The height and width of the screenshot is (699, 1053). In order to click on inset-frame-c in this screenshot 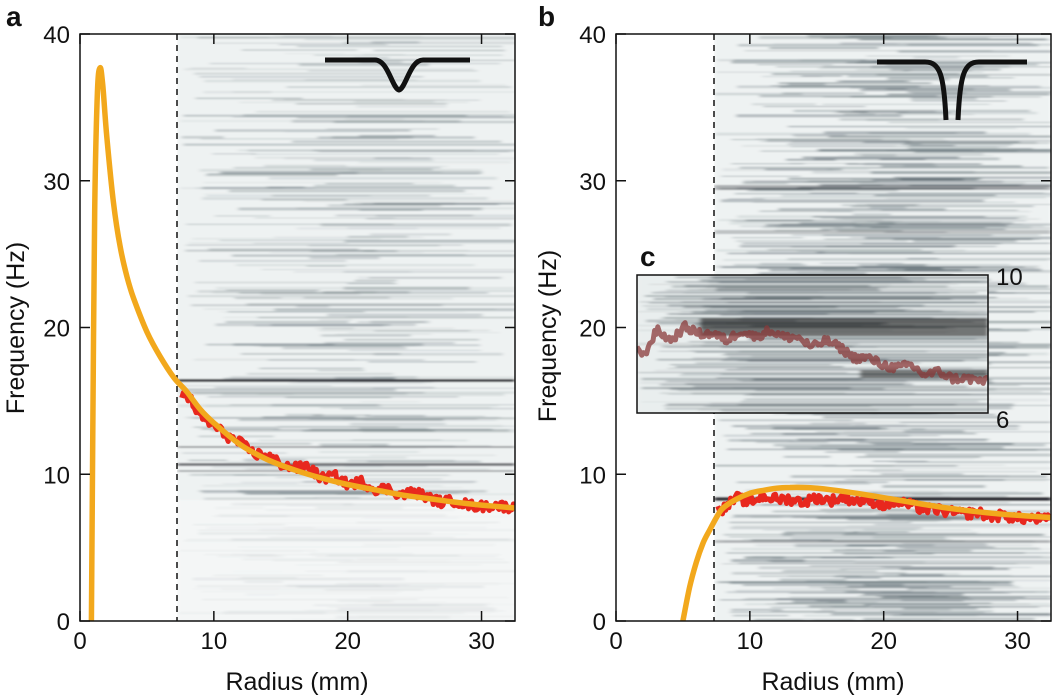, I will do `click(812, 344)`.